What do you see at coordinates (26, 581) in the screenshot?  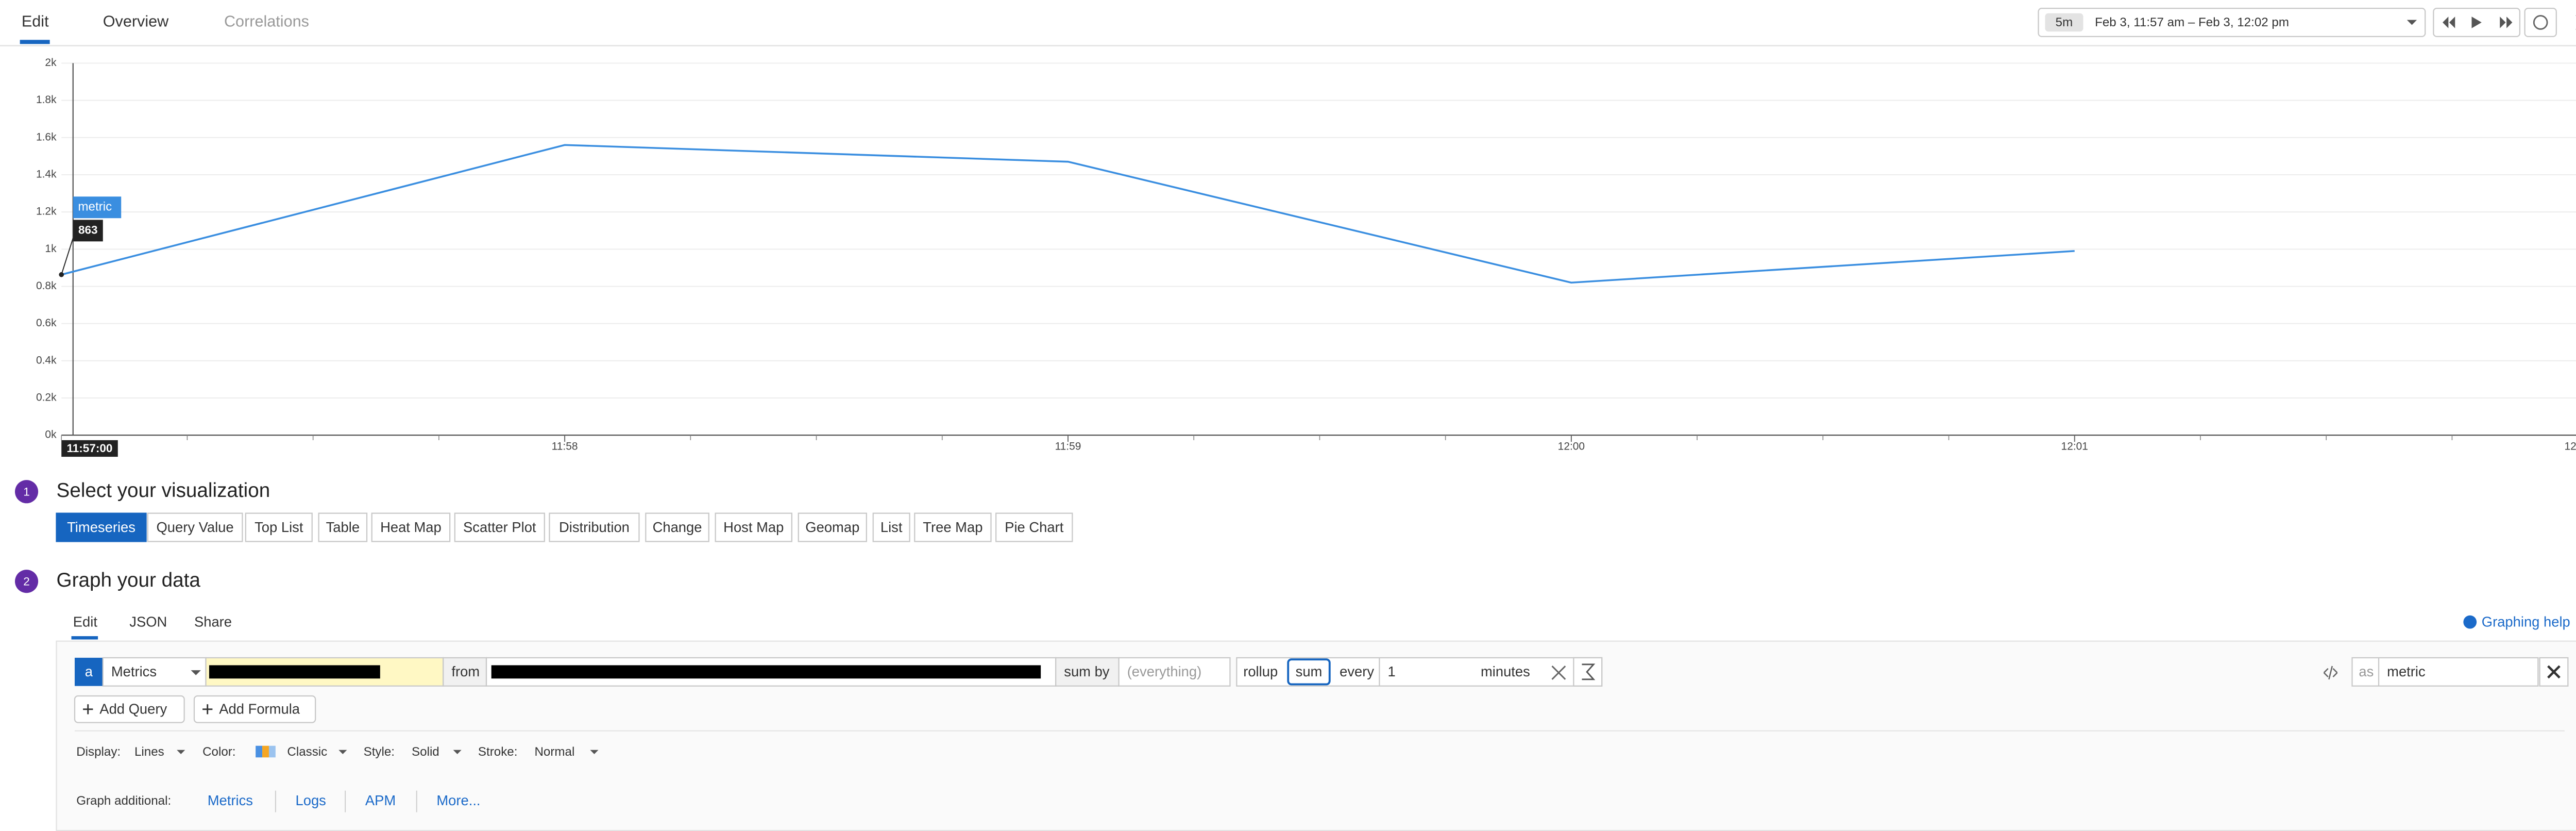 I see `step-number: 2` at bounding box center [26, 581].